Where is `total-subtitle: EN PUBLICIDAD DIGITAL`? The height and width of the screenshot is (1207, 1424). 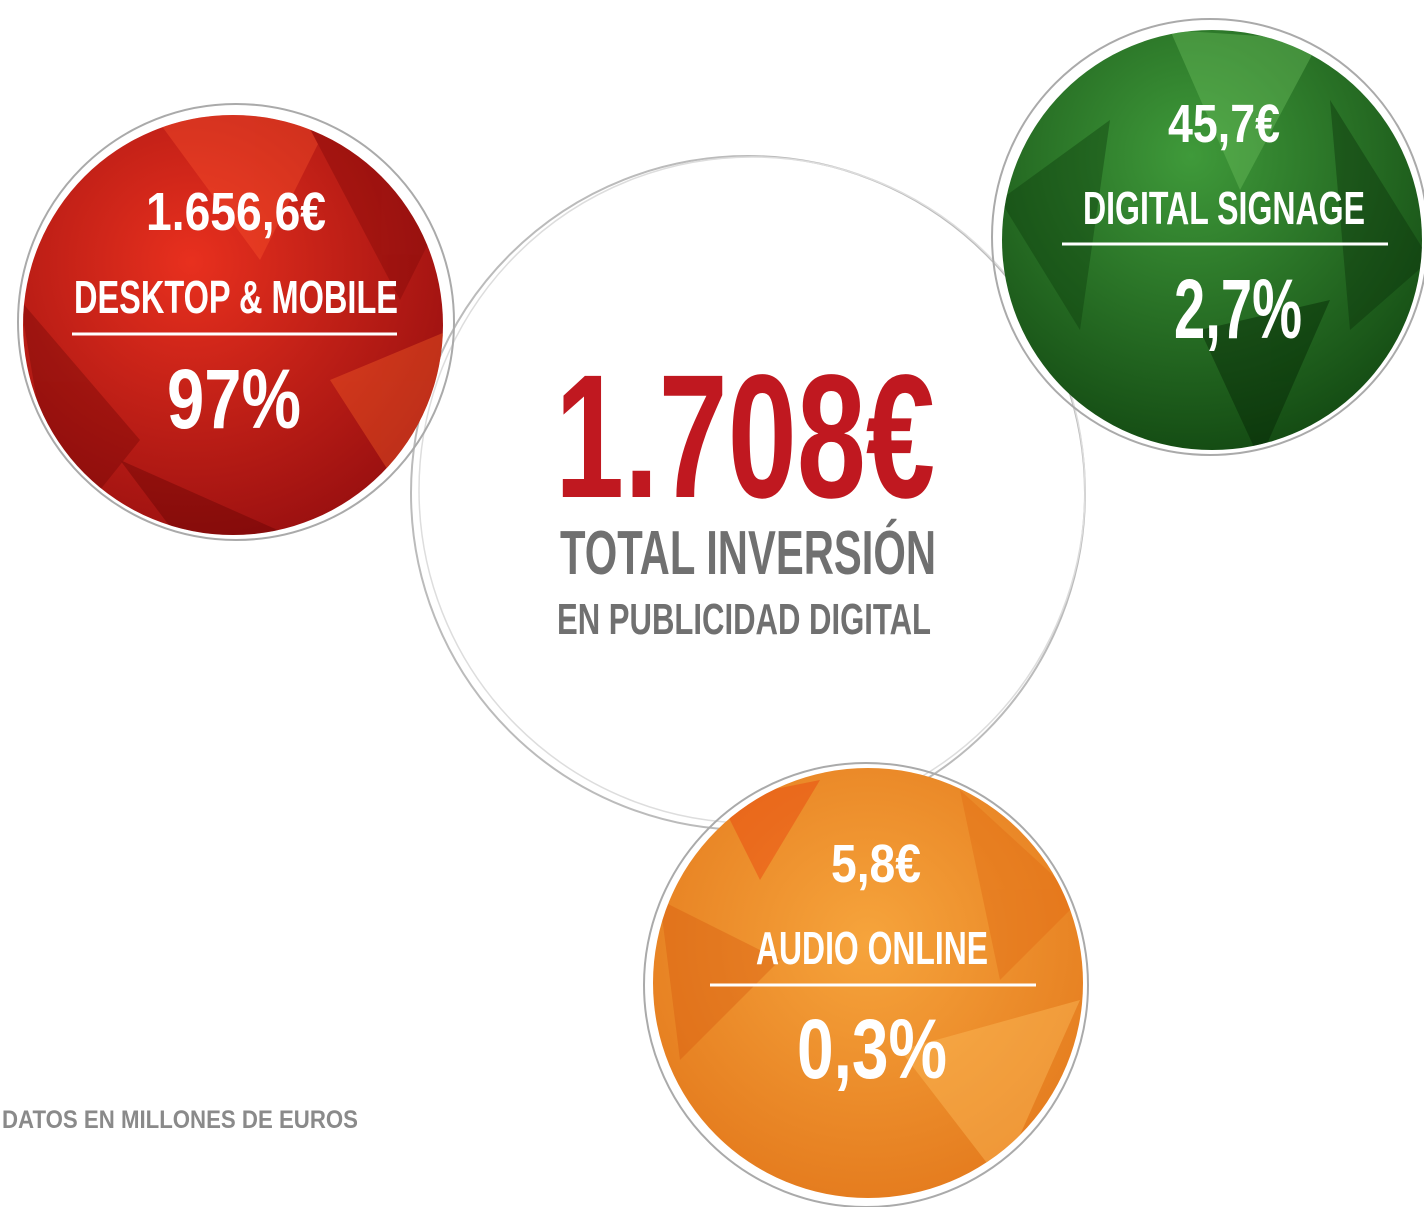 total-subtitle: EN PUBLICIDAD DIGITAL is located at coordinates (744, 619).